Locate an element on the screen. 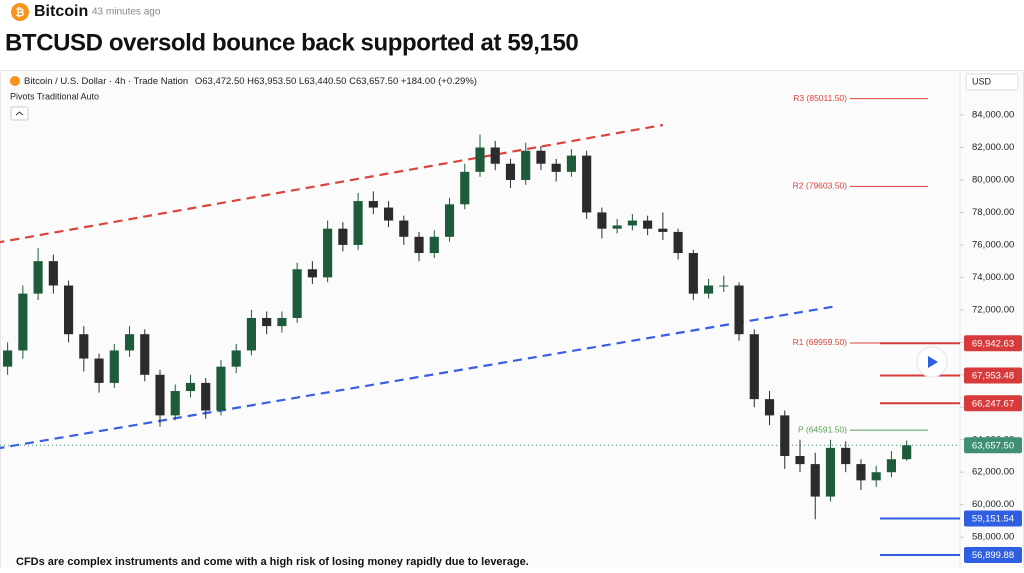  bitcoin-icon-glyph: ₿ is located at coordinates (20, 13).